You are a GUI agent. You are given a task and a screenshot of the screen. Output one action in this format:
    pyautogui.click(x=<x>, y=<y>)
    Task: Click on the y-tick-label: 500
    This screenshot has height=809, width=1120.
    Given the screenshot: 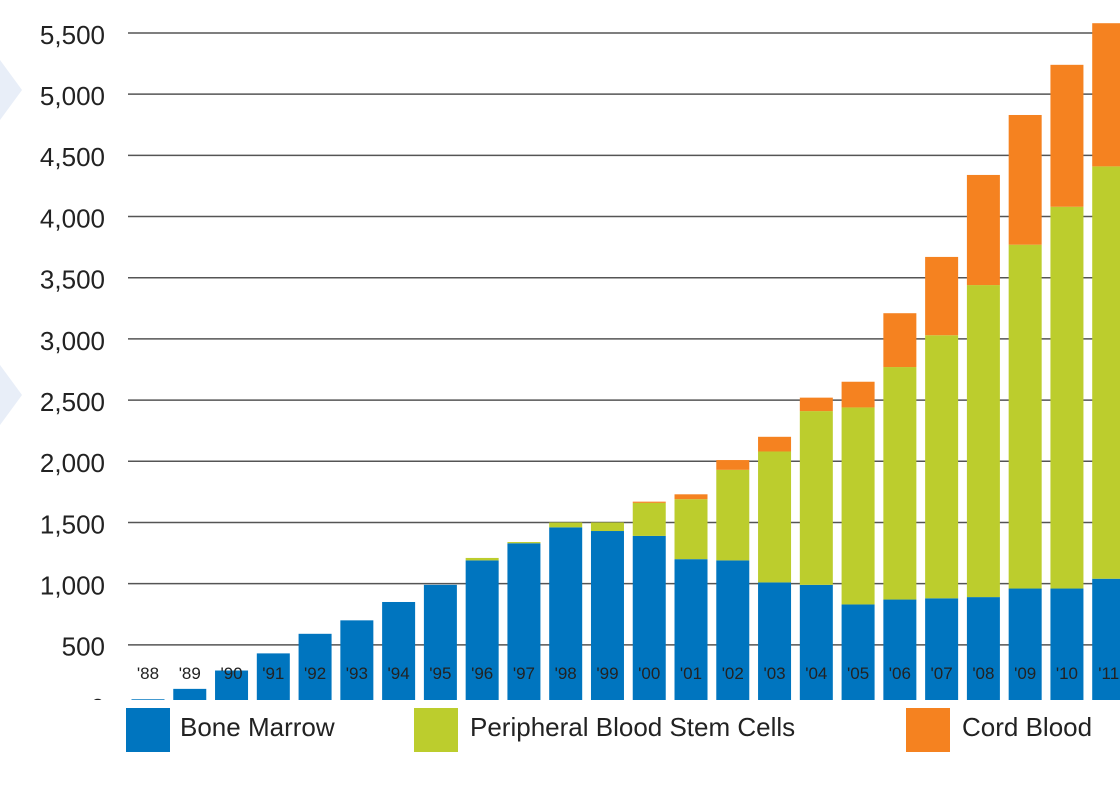 What is the action you would take?
    pyautogui.click(x=83, y=647)
    